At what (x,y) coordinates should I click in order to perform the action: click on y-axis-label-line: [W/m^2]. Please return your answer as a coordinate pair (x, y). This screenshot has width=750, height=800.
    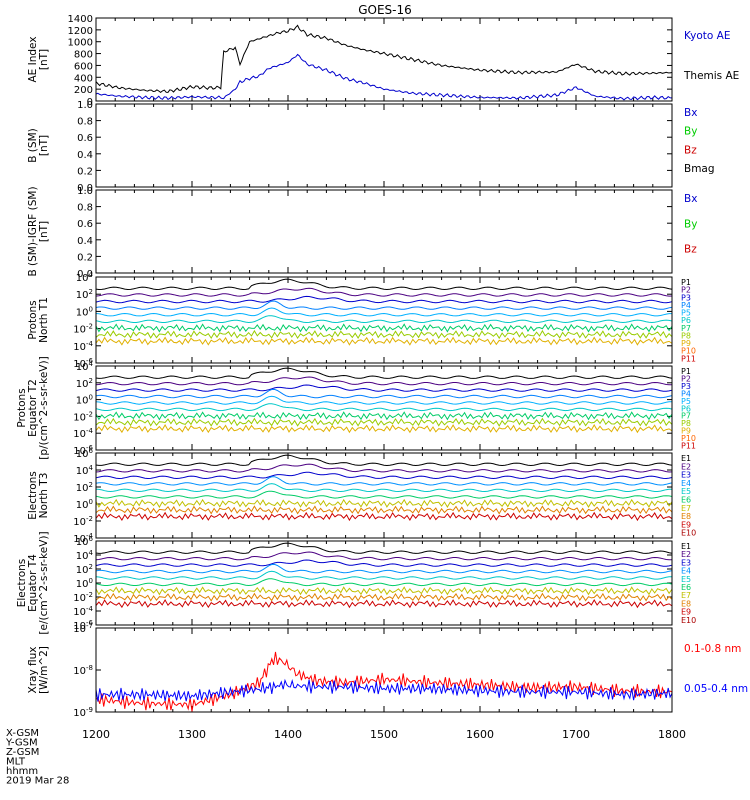
    Looking at the image, I should click on (44, 670).